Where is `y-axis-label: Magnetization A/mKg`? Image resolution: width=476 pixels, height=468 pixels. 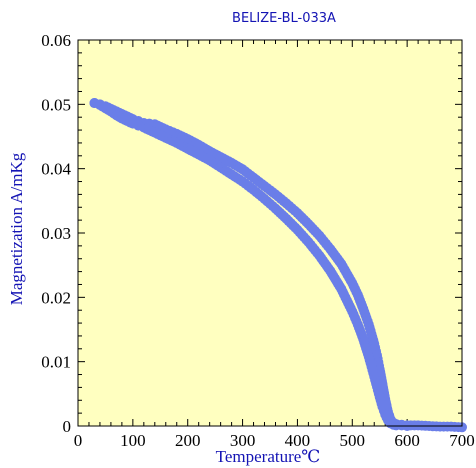 y-axis-label: Magnetization A/mKg is located at coordinates (16, 228).